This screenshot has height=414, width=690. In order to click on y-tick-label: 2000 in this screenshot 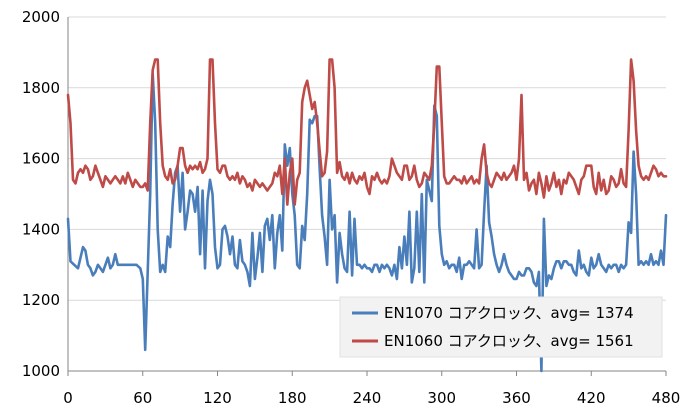, I will do `click(41, 17)`.